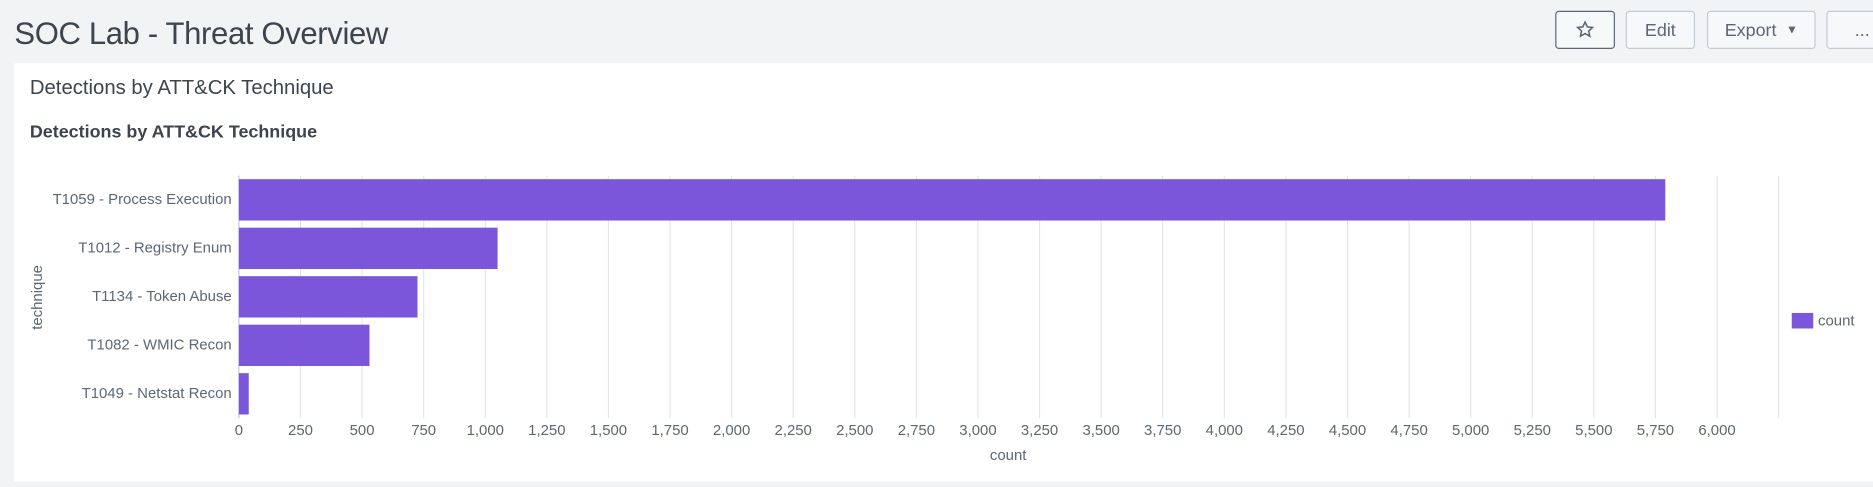  Describe the element at coordinates (1655, 430) in the screenshot. I see `x-tick-label: 5,750` at that location.